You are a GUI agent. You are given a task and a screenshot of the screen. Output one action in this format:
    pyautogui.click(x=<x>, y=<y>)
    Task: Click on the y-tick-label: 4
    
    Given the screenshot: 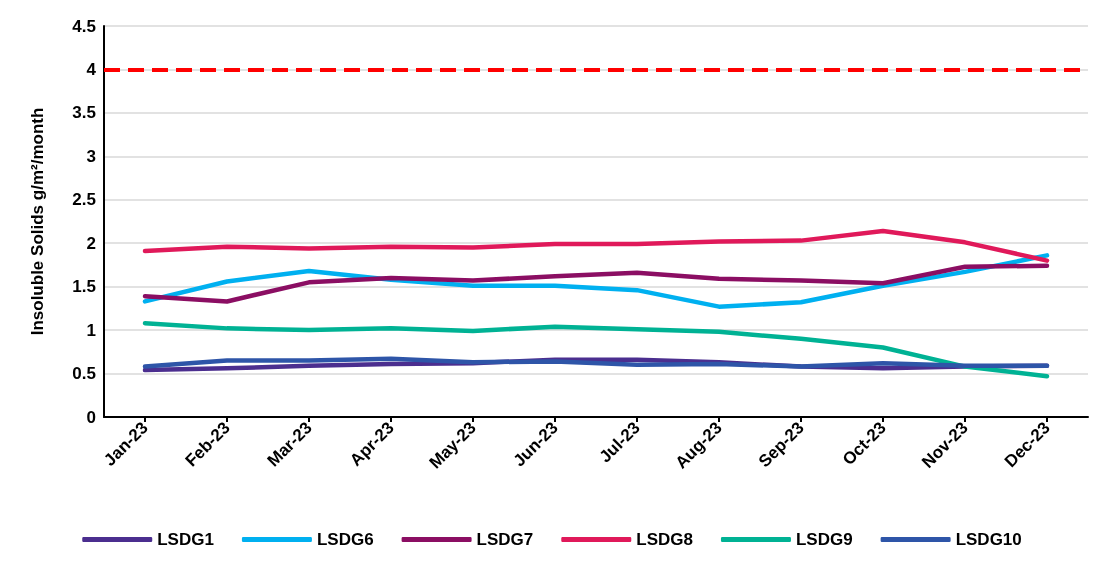 What is the action you would take?
    pyautogui.click(x=91, y=69)
    